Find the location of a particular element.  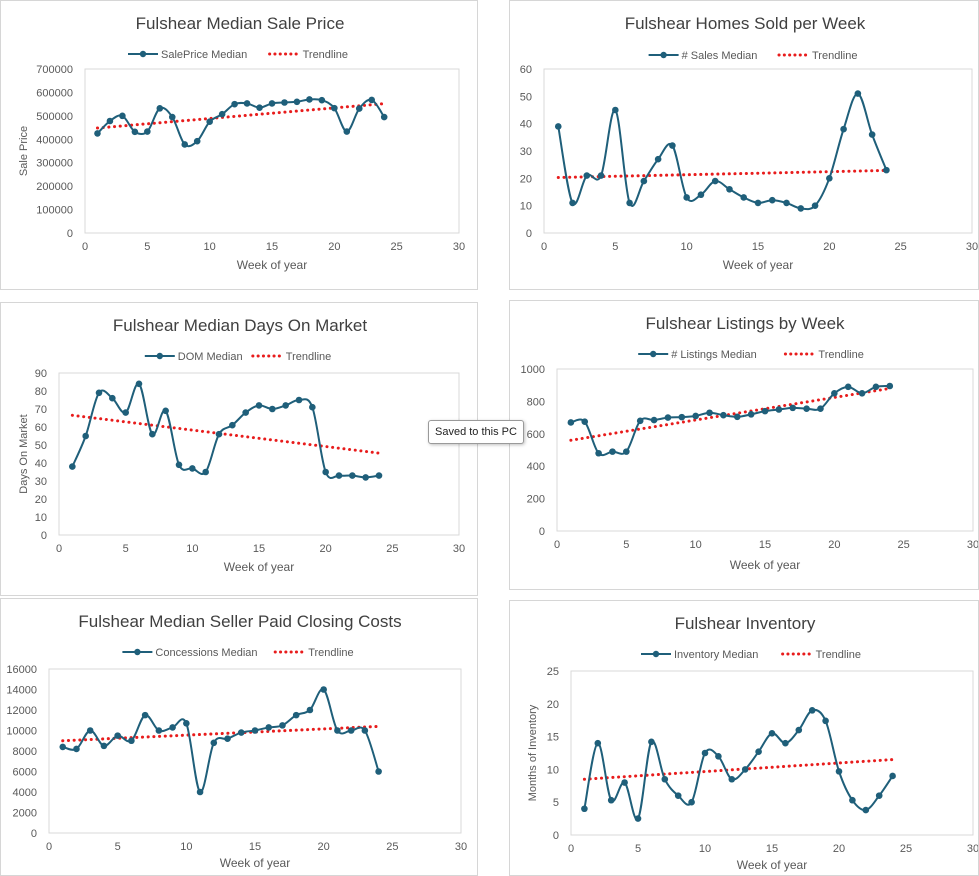

y-tick-label: 40 is located at coordinates (41, 464).